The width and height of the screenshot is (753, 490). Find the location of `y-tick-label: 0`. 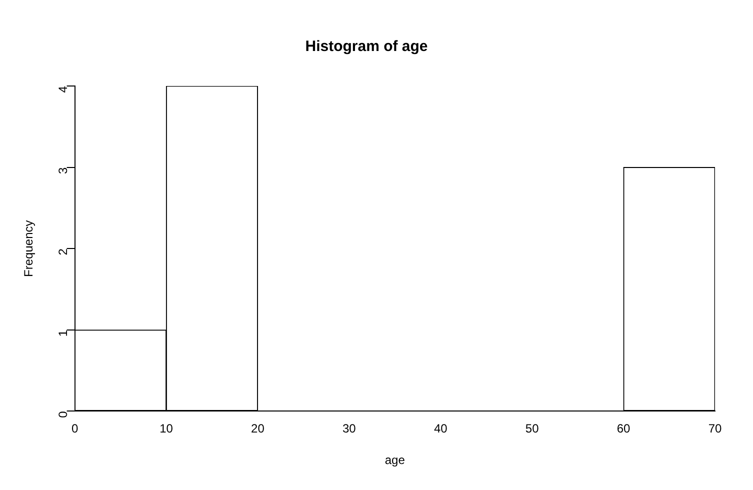

y-tick-label: 0 is located at coordinates (63, 414).